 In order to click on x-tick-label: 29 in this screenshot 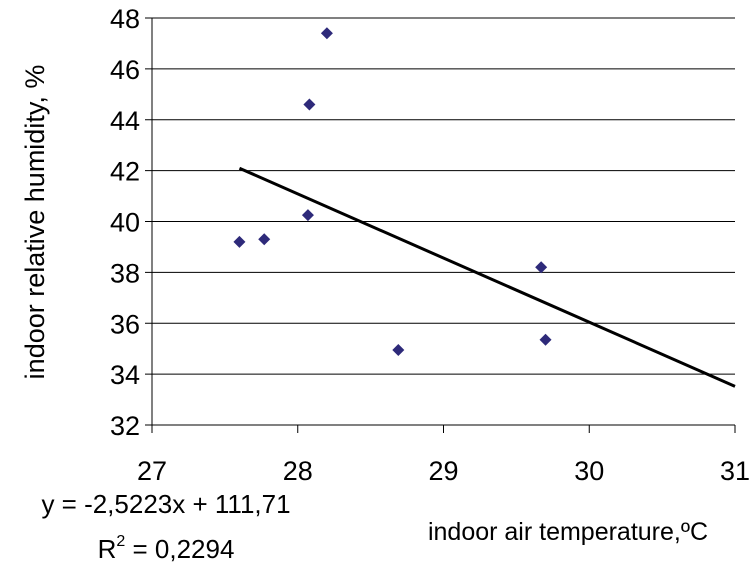, I will do `click(443, 471)`.